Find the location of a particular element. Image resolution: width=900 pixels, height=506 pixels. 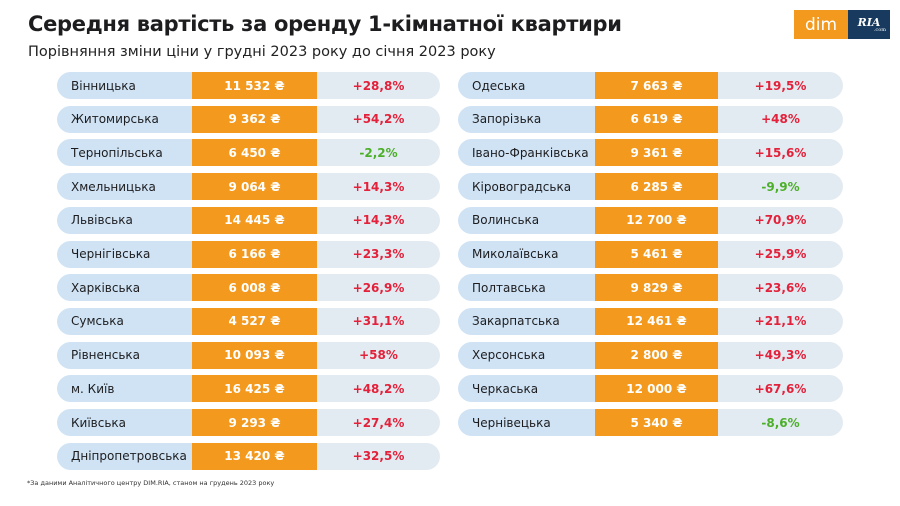

rent-price: 10 093 ₴ is located at coordinates (254, 355).